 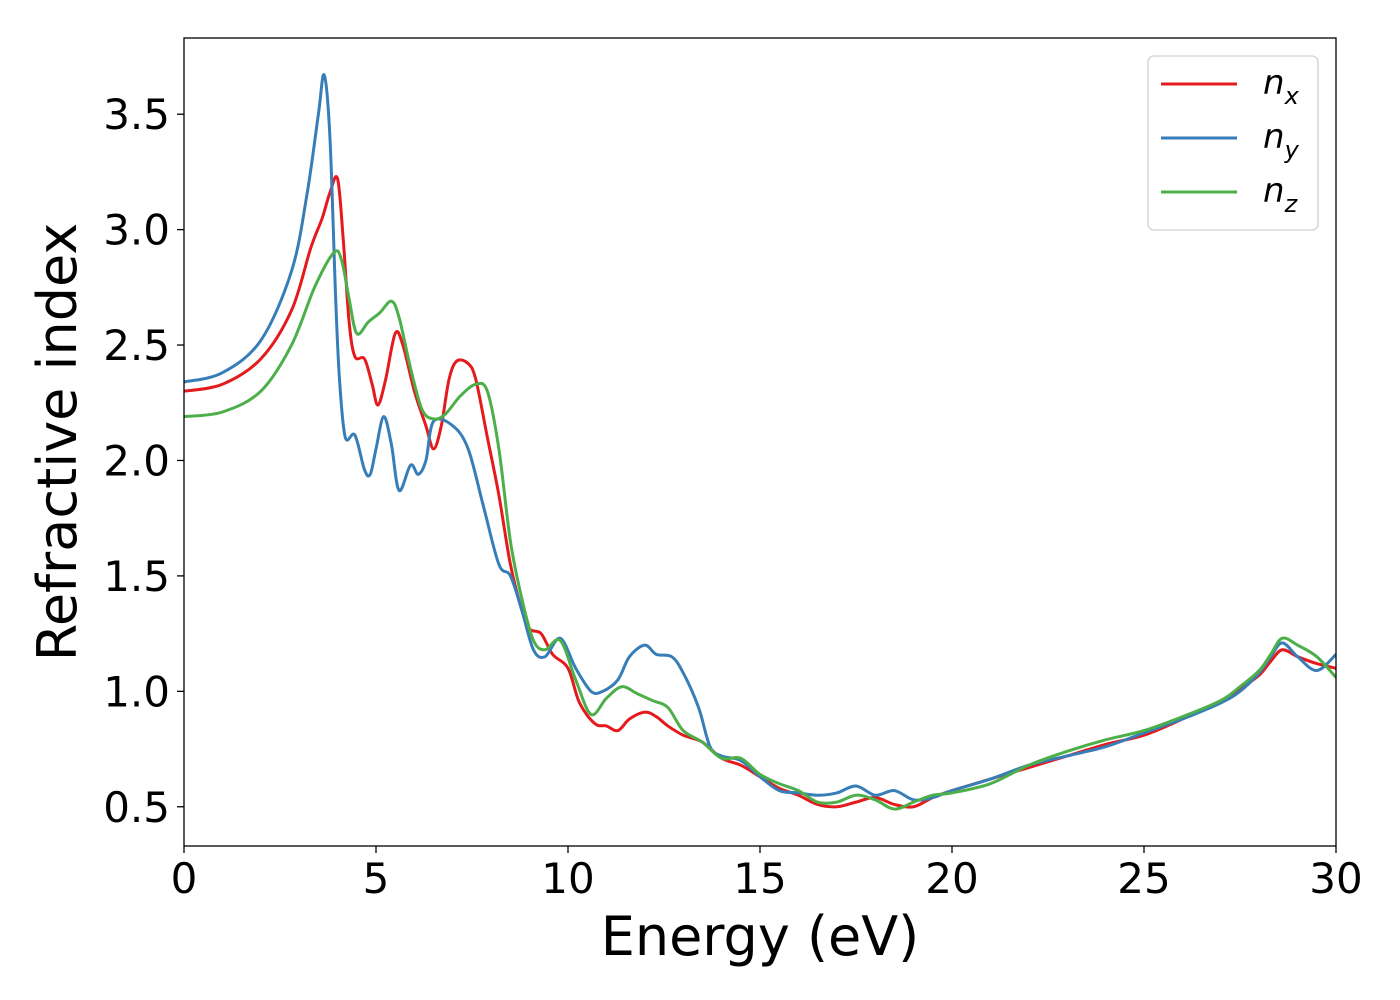 What do you see at coordinates (184, 878) in the screenshot?
I see `x-tick-label: 0` at bounding box center [184, 878].